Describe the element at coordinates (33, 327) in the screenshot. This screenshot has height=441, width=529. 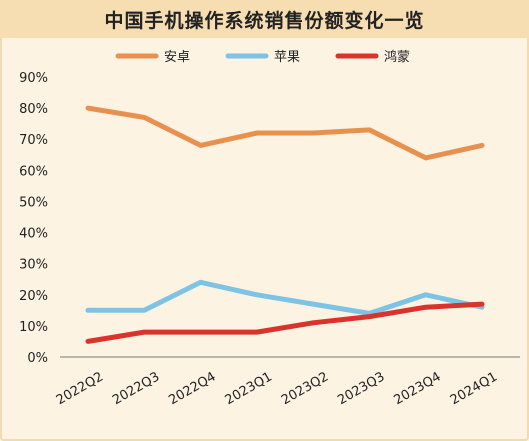
I see `y-tick-label: 10%` at that location.